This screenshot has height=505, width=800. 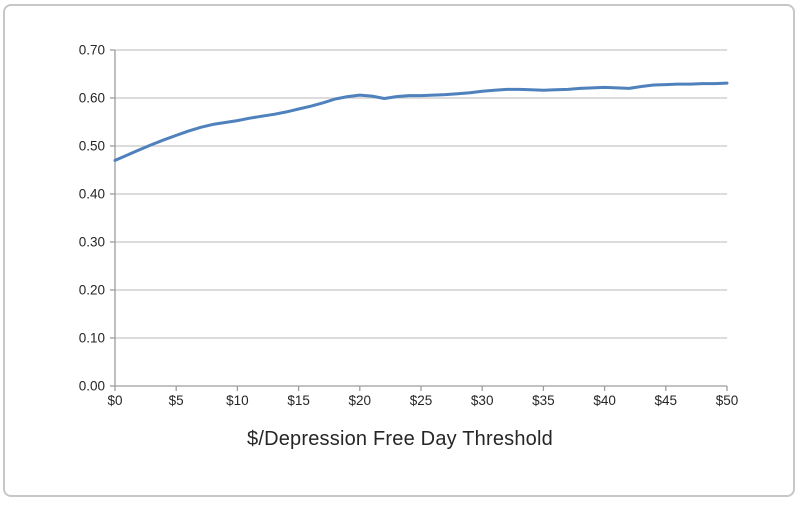 I want to click on x-tick-label: $25, so click(x=421, y=400).